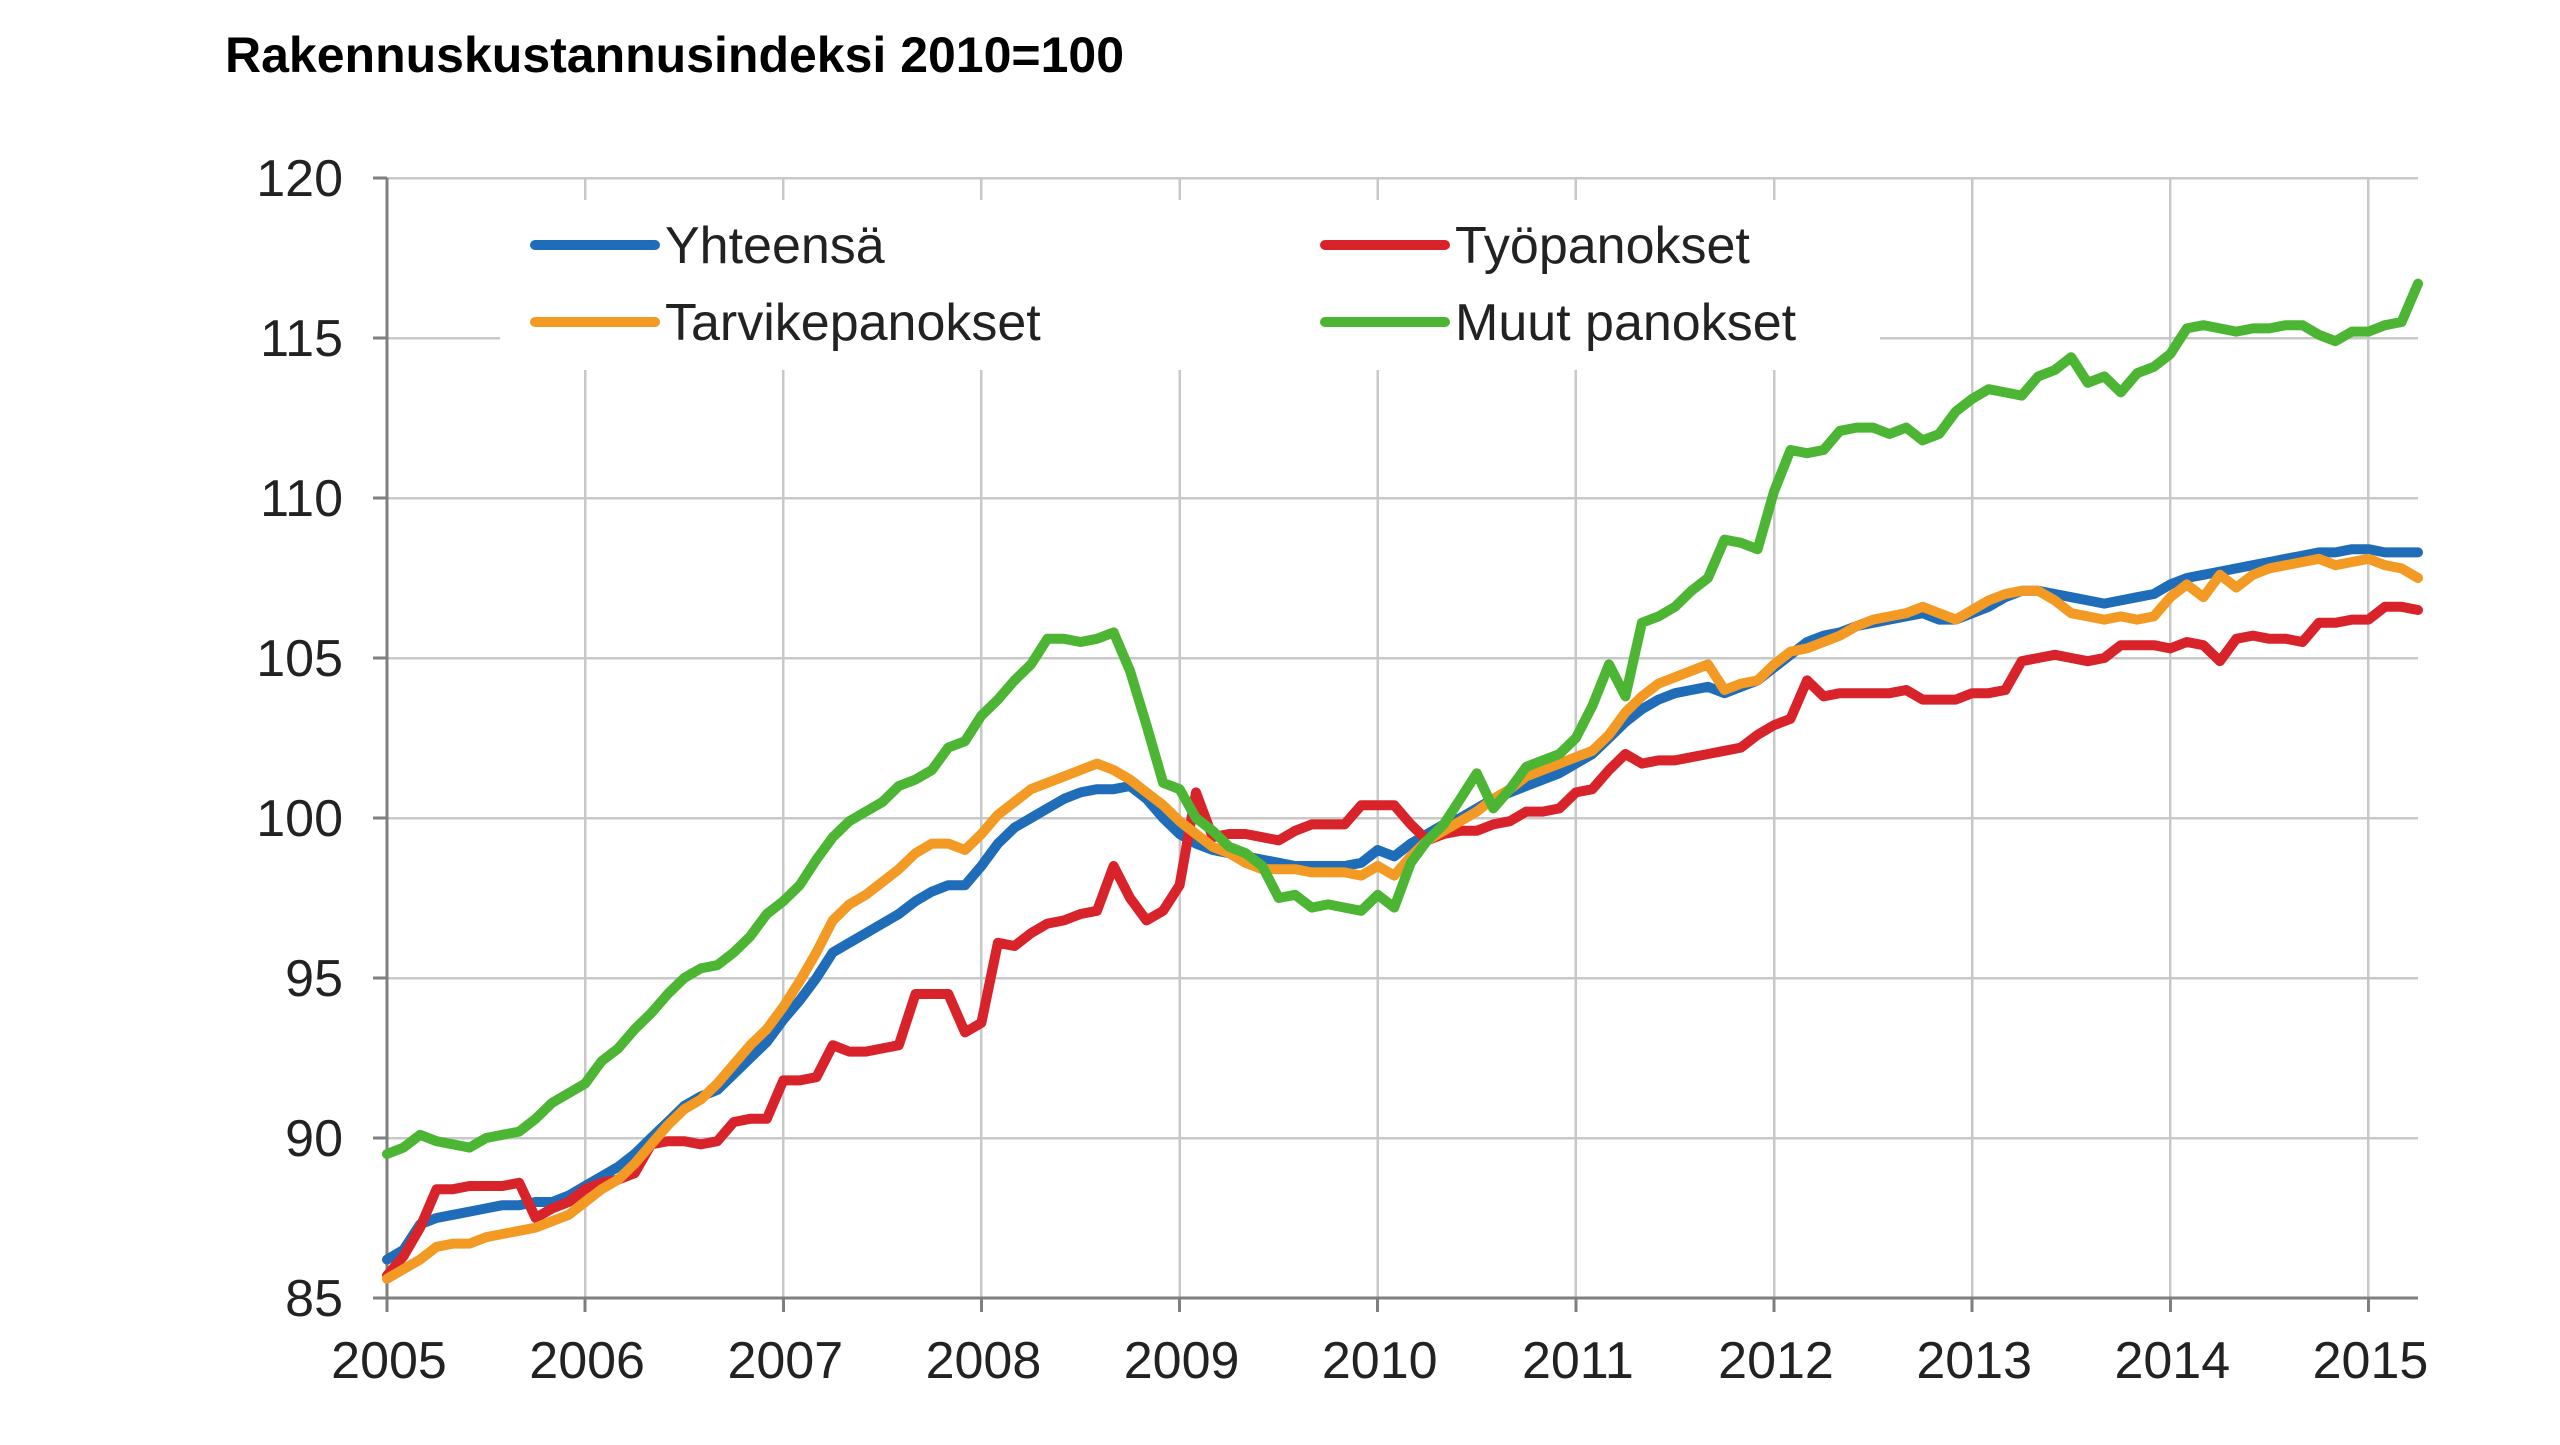  Describe the element at coordinates (1602, 246) in the screenshot. I see `legend-label: Työpanokset` at that location.